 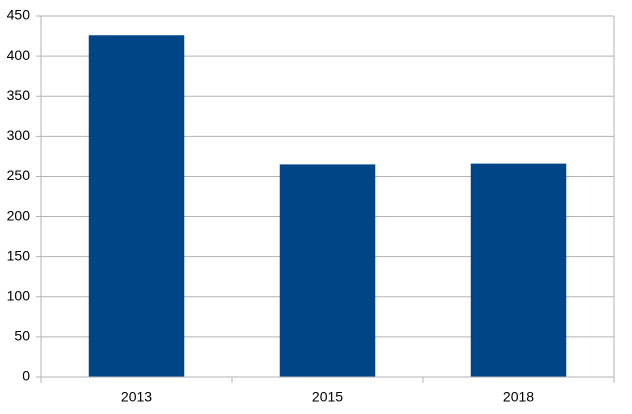 What do you see at coordinates (136, 397) in the screenshot?
I see `x-tick-label: 2013` at bounding box center [136, 397].